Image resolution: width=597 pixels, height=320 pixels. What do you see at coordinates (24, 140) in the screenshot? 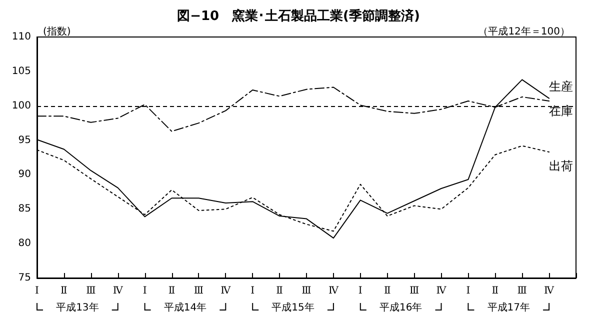
I see `y-tick-label: 95` at bounding box center [24, 140].